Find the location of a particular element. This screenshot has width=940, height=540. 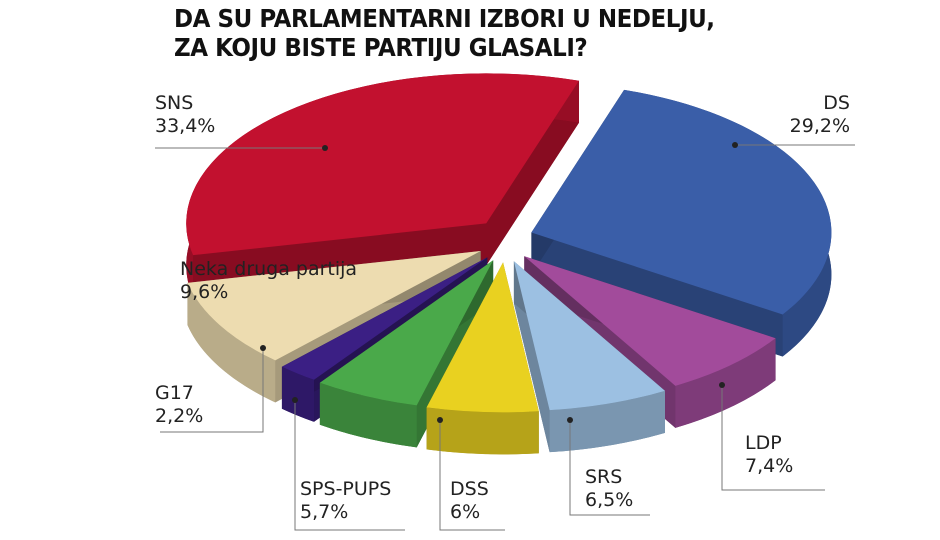

dot-sns is located at coordinates (325, 148).